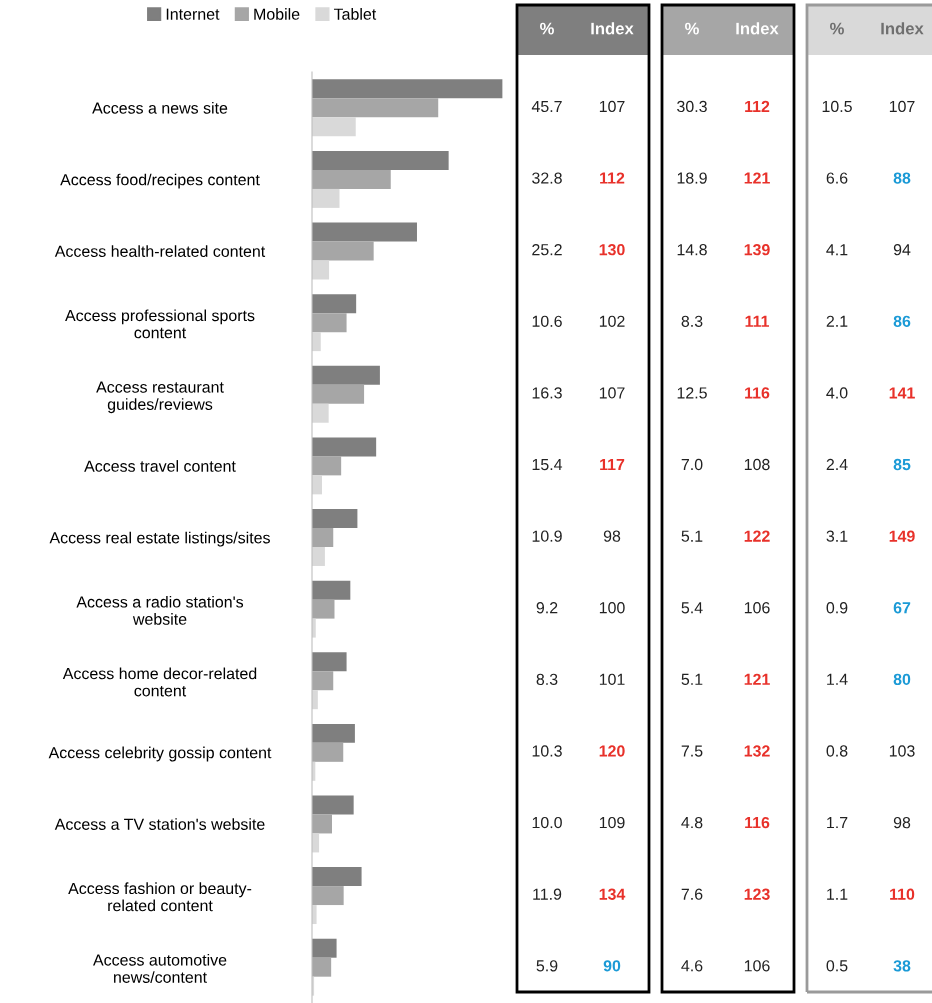  I want to click on data-label: 0.9, so click(837, 608).